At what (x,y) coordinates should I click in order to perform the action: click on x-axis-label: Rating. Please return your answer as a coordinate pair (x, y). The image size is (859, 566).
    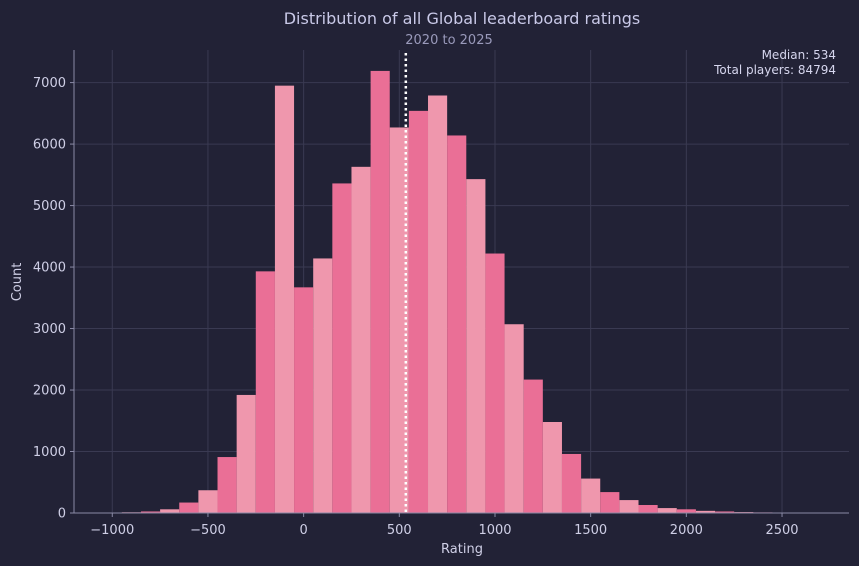
    Looking at the image, I should click on (462, 549).